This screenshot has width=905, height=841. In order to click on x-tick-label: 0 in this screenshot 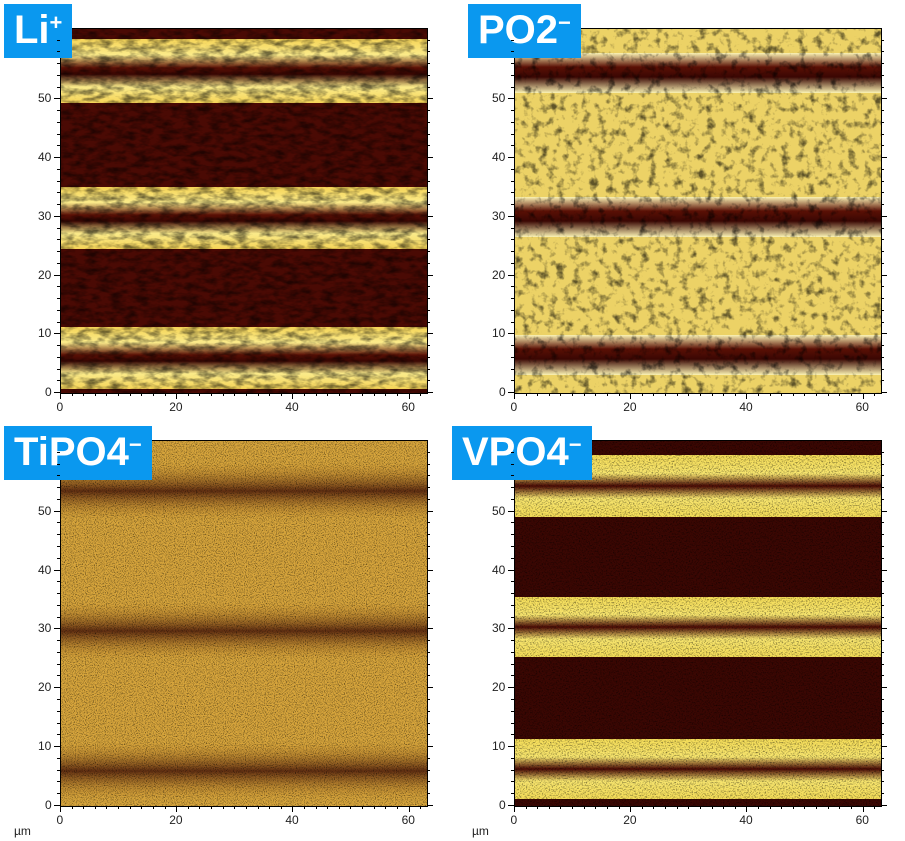, I will do `click(514, 407)`.